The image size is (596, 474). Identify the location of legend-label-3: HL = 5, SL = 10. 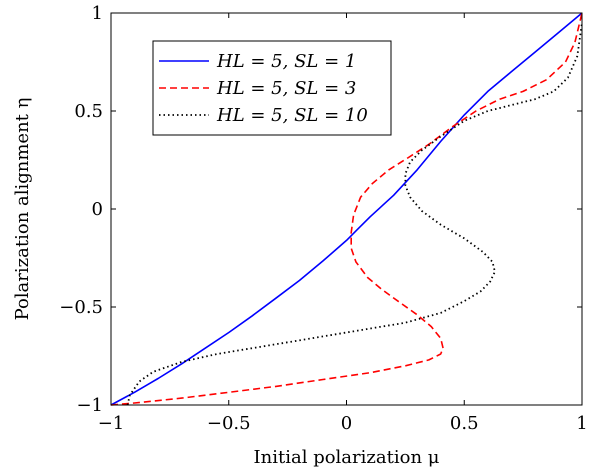
(292, 115).